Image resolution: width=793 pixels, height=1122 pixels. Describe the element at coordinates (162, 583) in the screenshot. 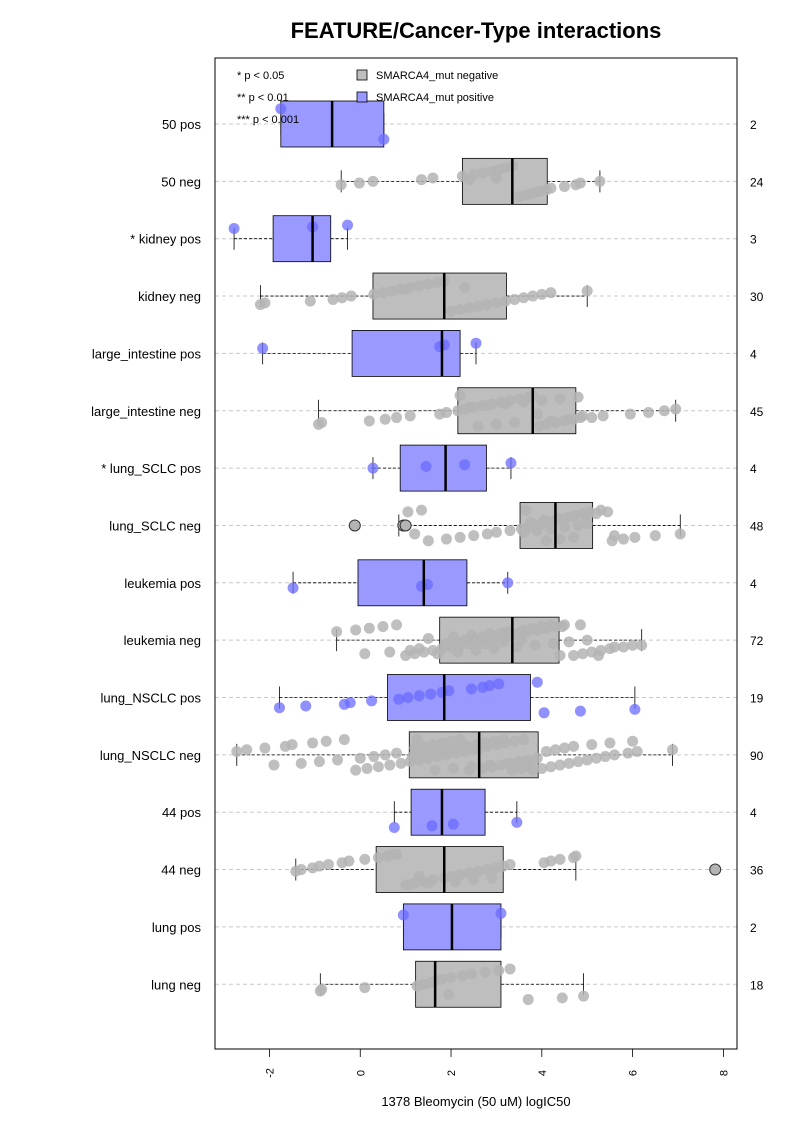

I see `group-label: leukemia pos` at that location.